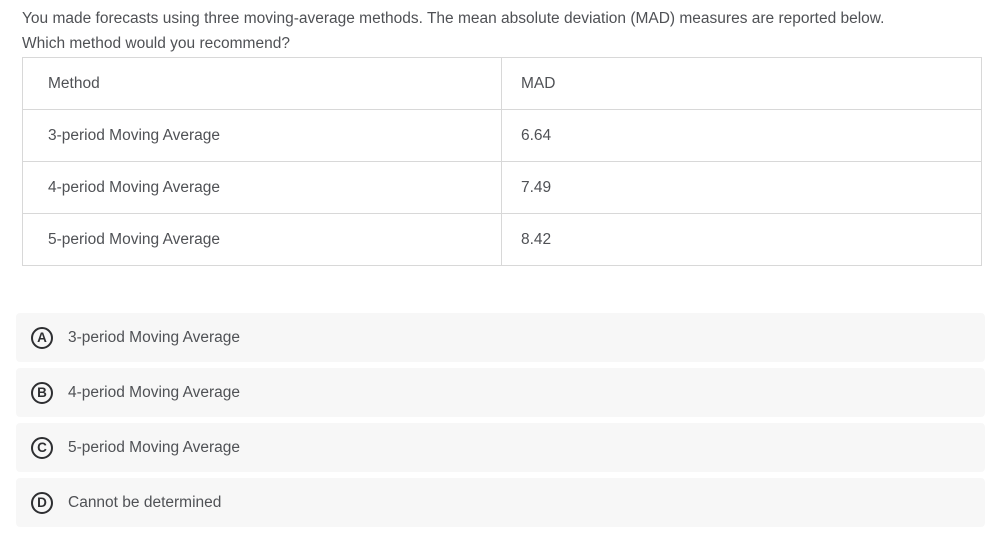  What do you see at coordinates (500, 337) in the screenshot?
I see `option-a: A 3-period Moving Average` at bounding box center [500, 337].